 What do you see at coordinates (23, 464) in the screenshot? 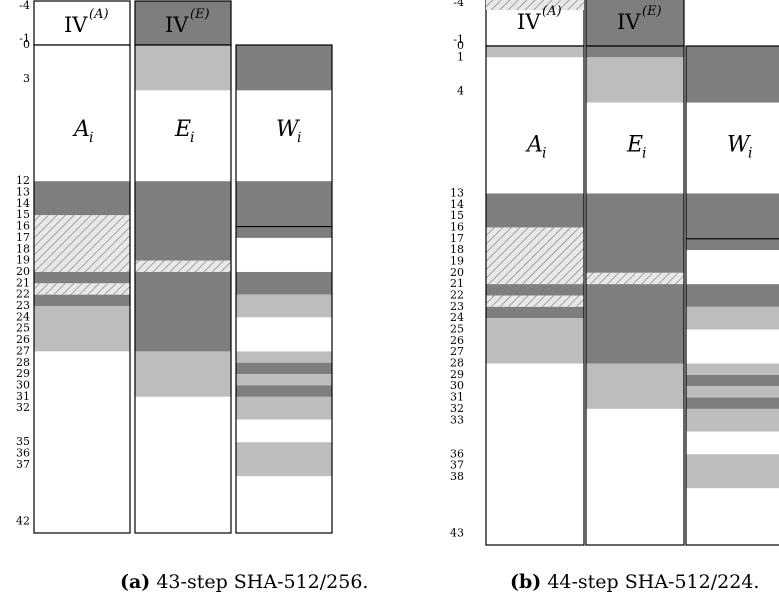
I see `step-tick-label: 37` at bounding box center [23, 464].